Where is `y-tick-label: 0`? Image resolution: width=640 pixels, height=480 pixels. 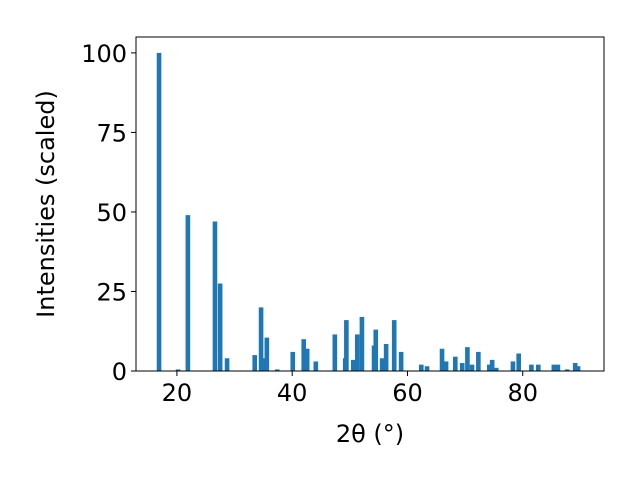 y-tick-label: 0 is located at coordinates (119, 372).